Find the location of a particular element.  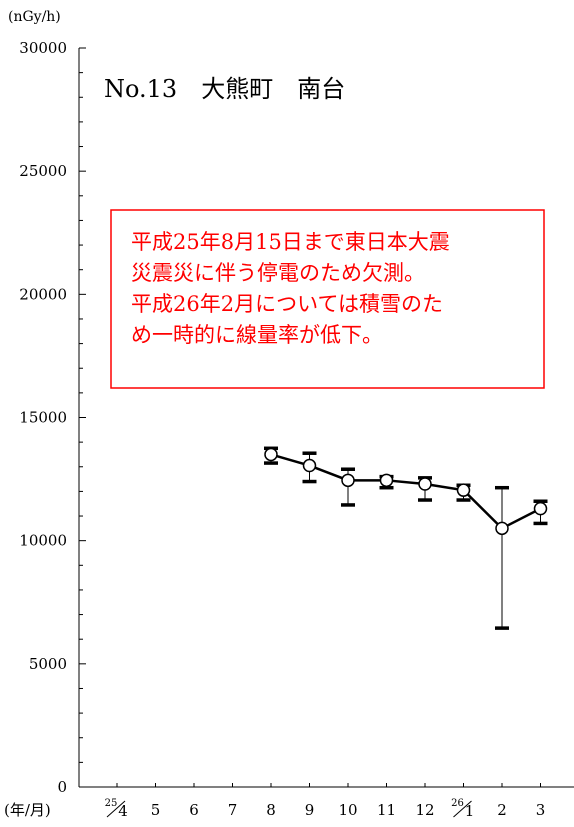

x-tick-label-month: 1 is located at coordinates (470, 811).